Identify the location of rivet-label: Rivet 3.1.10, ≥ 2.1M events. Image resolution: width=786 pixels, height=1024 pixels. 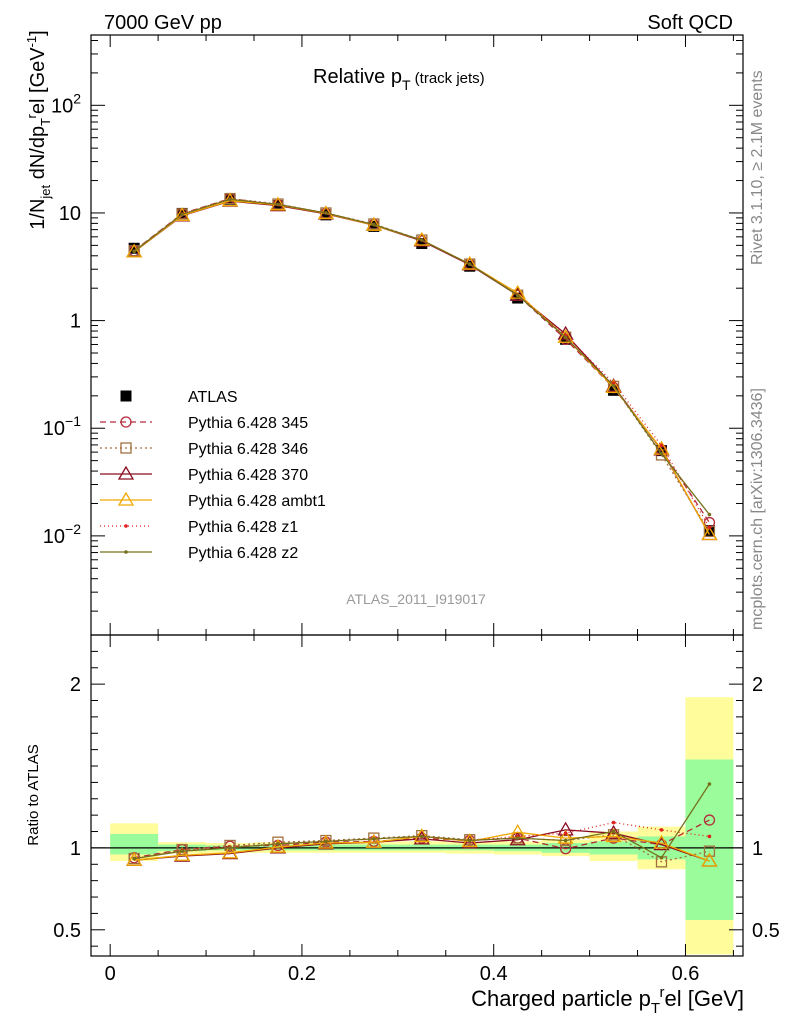
(757, 167).